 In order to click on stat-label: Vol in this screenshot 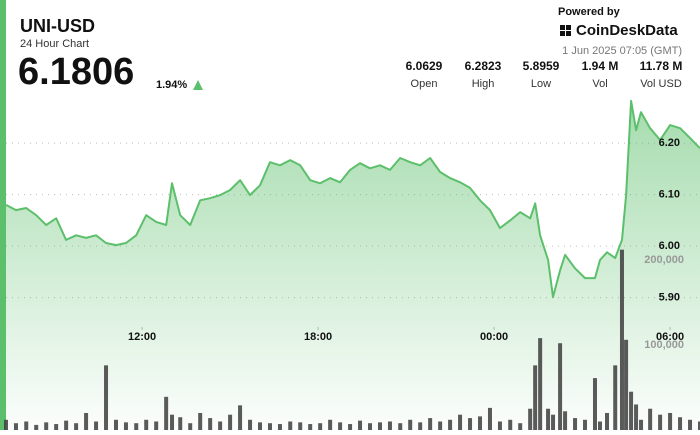, I will do `click(599, 84)`.